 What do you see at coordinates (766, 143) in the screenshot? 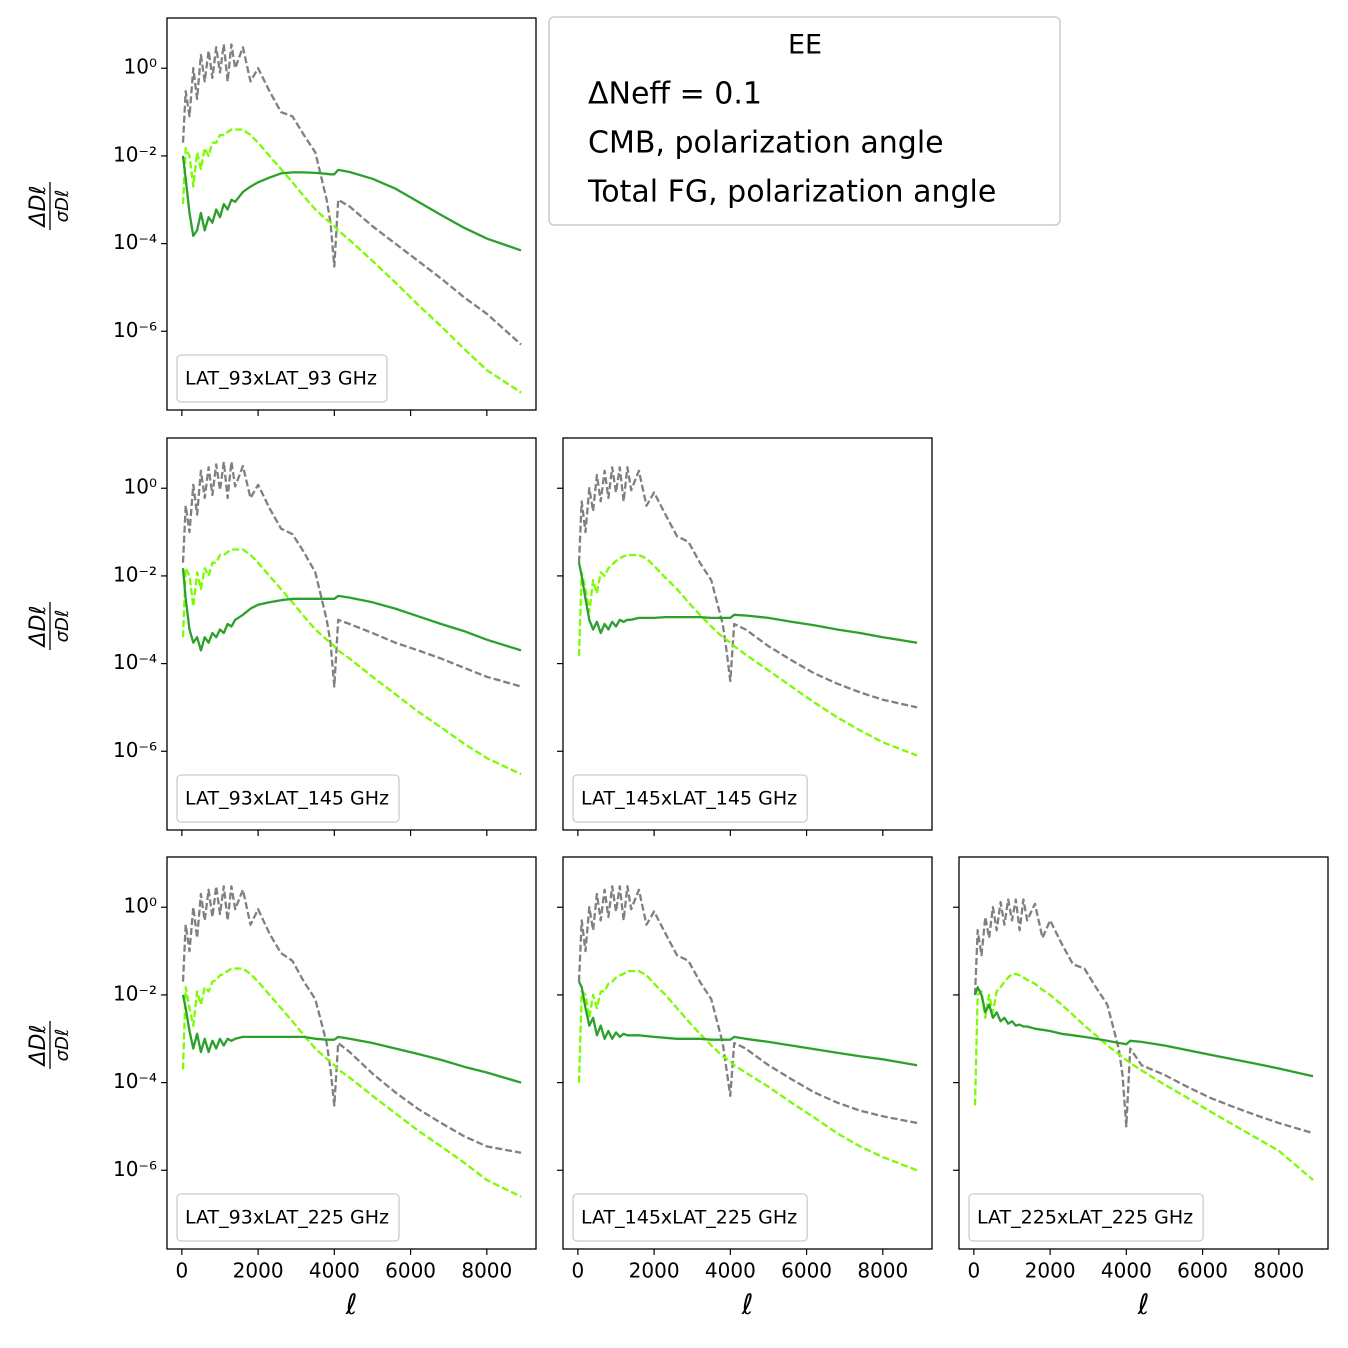
I see `legend-entry: CMB, polarization angle` at bounding box center [766, 143].